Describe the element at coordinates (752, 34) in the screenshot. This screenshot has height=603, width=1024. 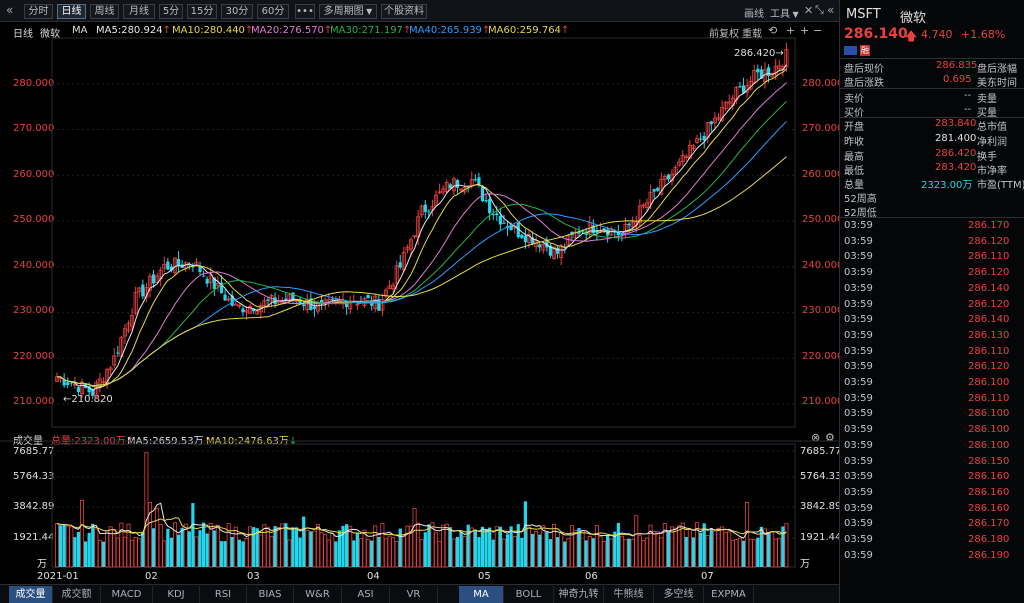
I see `reload-button: 重载` at that location.